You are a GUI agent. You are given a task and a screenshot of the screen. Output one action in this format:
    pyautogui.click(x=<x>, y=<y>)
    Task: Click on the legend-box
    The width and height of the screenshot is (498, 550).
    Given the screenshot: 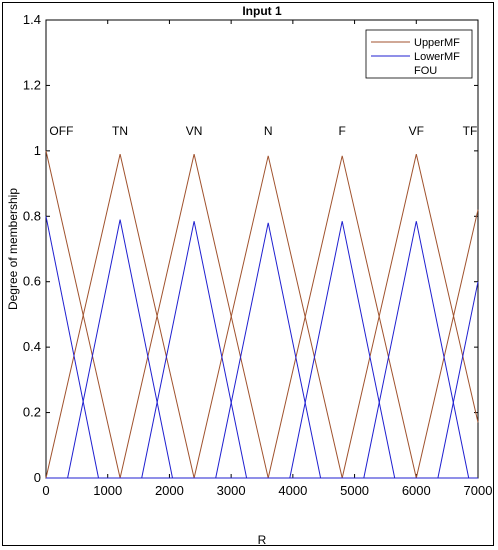 What is the action you would take?
    pyautogui.click(x=419, y=54)
    